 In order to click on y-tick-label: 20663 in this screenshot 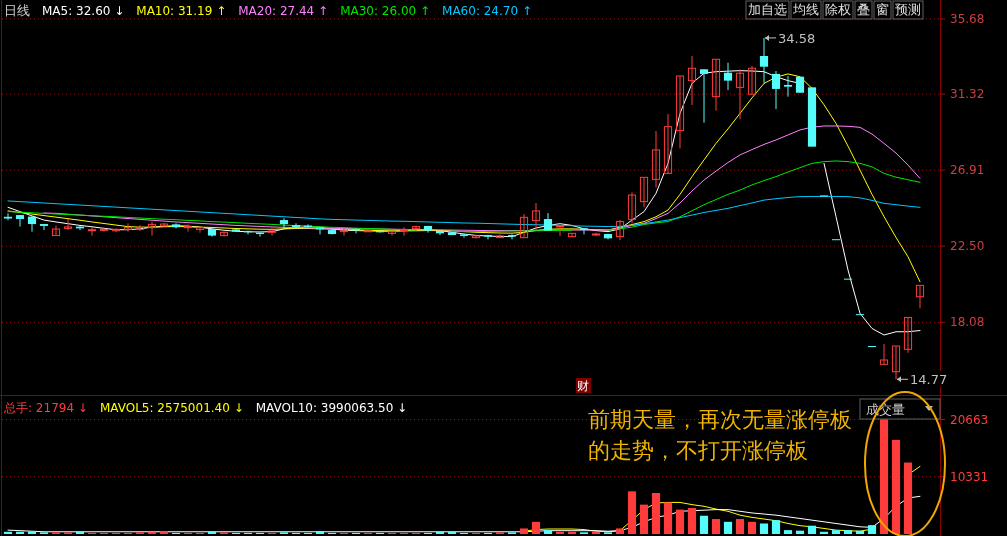, I will do `click(969, 419)`.